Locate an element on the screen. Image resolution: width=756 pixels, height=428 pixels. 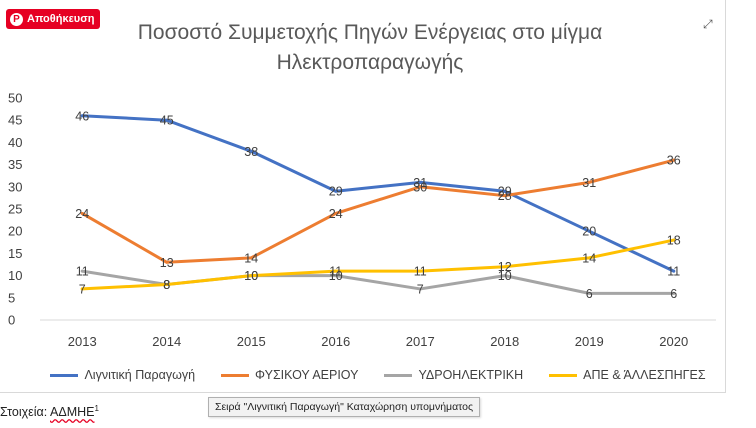
x-tick-label: 2015 is located at coordinates (251, 341).